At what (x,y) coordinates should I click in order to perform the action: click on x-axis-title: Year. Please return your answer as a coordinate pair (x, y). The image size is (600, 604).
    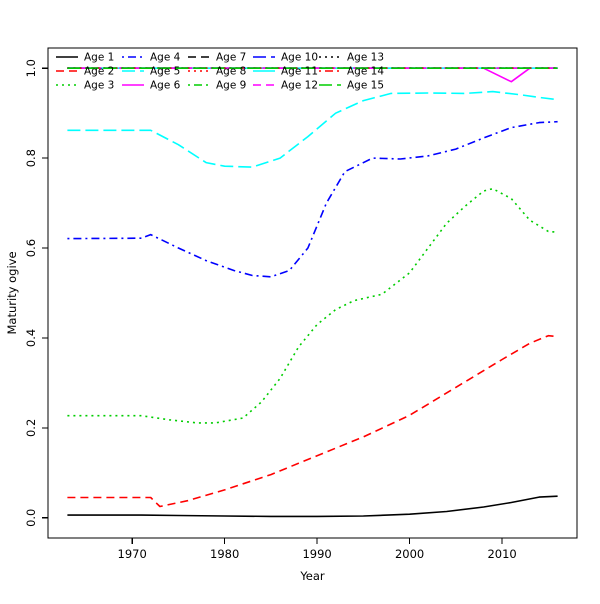
    Looking at the image, I should click on (312, 576).